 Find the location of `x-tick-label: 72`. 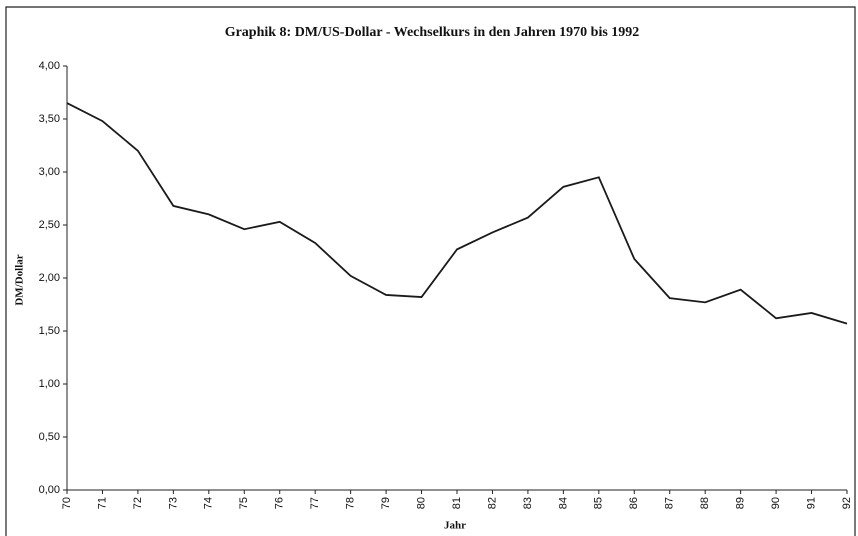

x-tick-label: 72 is located at coordinates (138, 503).